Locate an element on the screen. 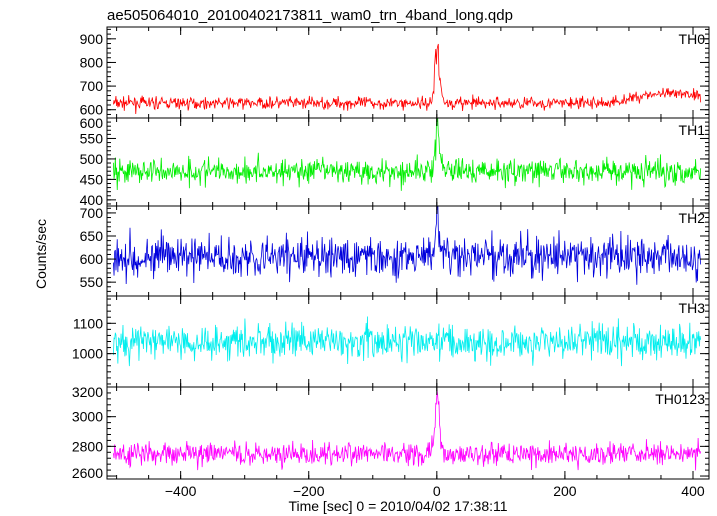 The image size is (717, 516). y-tick-label: 2800 is located at coordinates (87, 446).